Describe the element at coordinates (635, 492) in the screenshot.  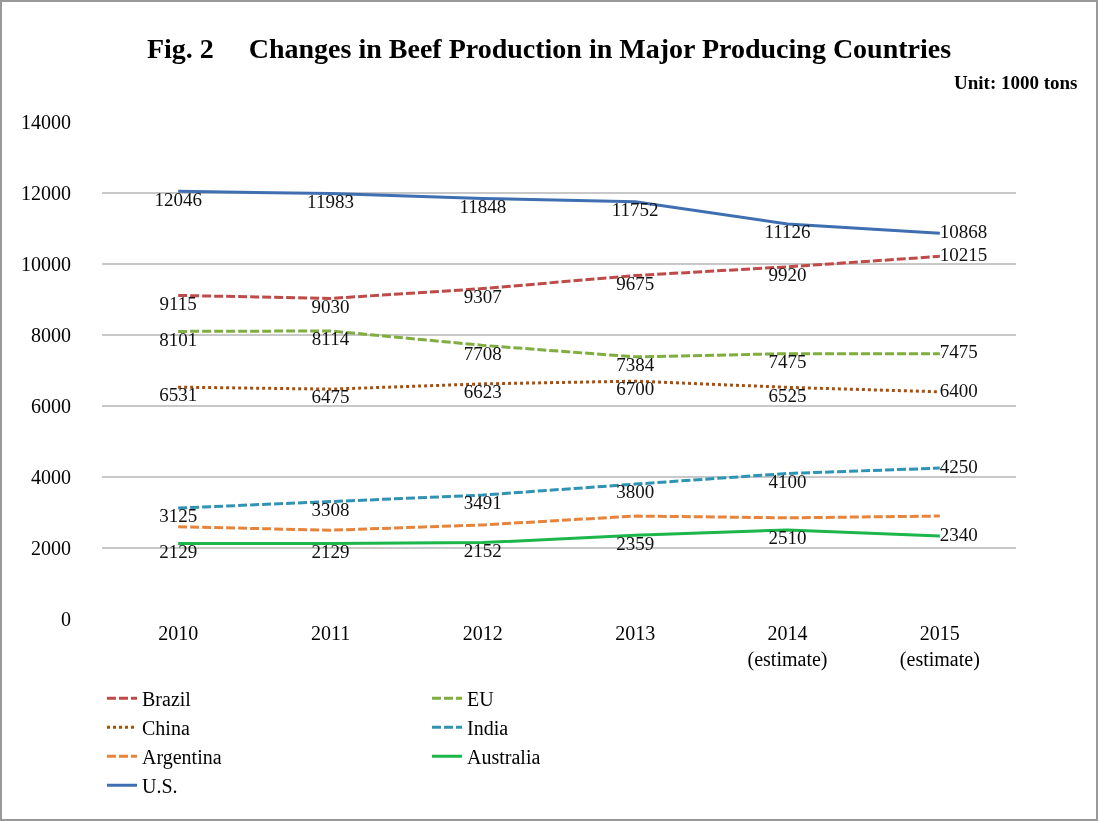
I see `data-label: 3800` at that location.